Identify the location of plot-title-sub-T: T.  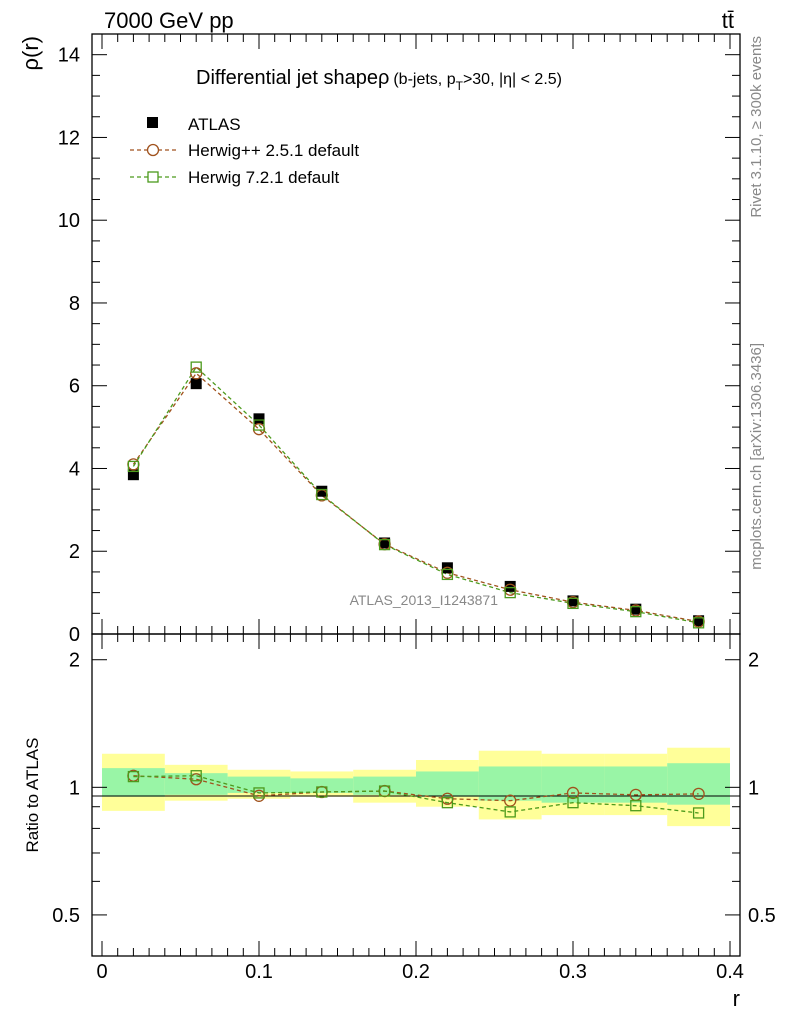
(460, 86).